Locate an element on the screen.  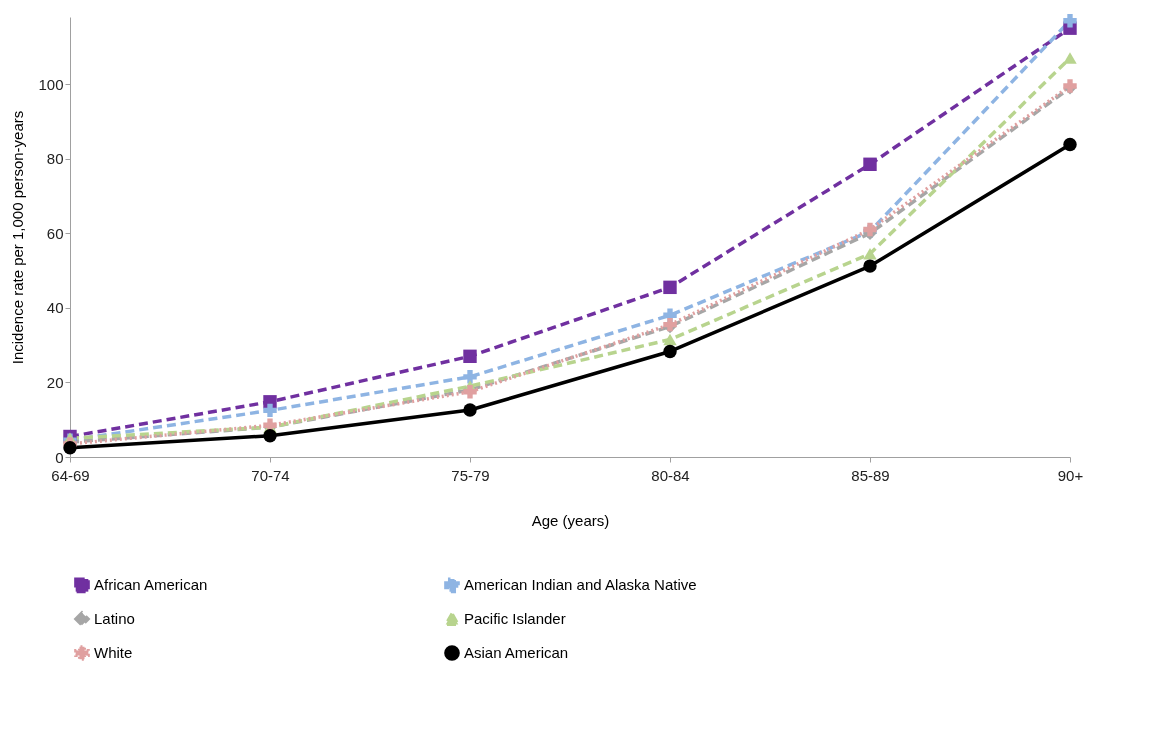
legend-label: African American is located at coordinates (151, 585).